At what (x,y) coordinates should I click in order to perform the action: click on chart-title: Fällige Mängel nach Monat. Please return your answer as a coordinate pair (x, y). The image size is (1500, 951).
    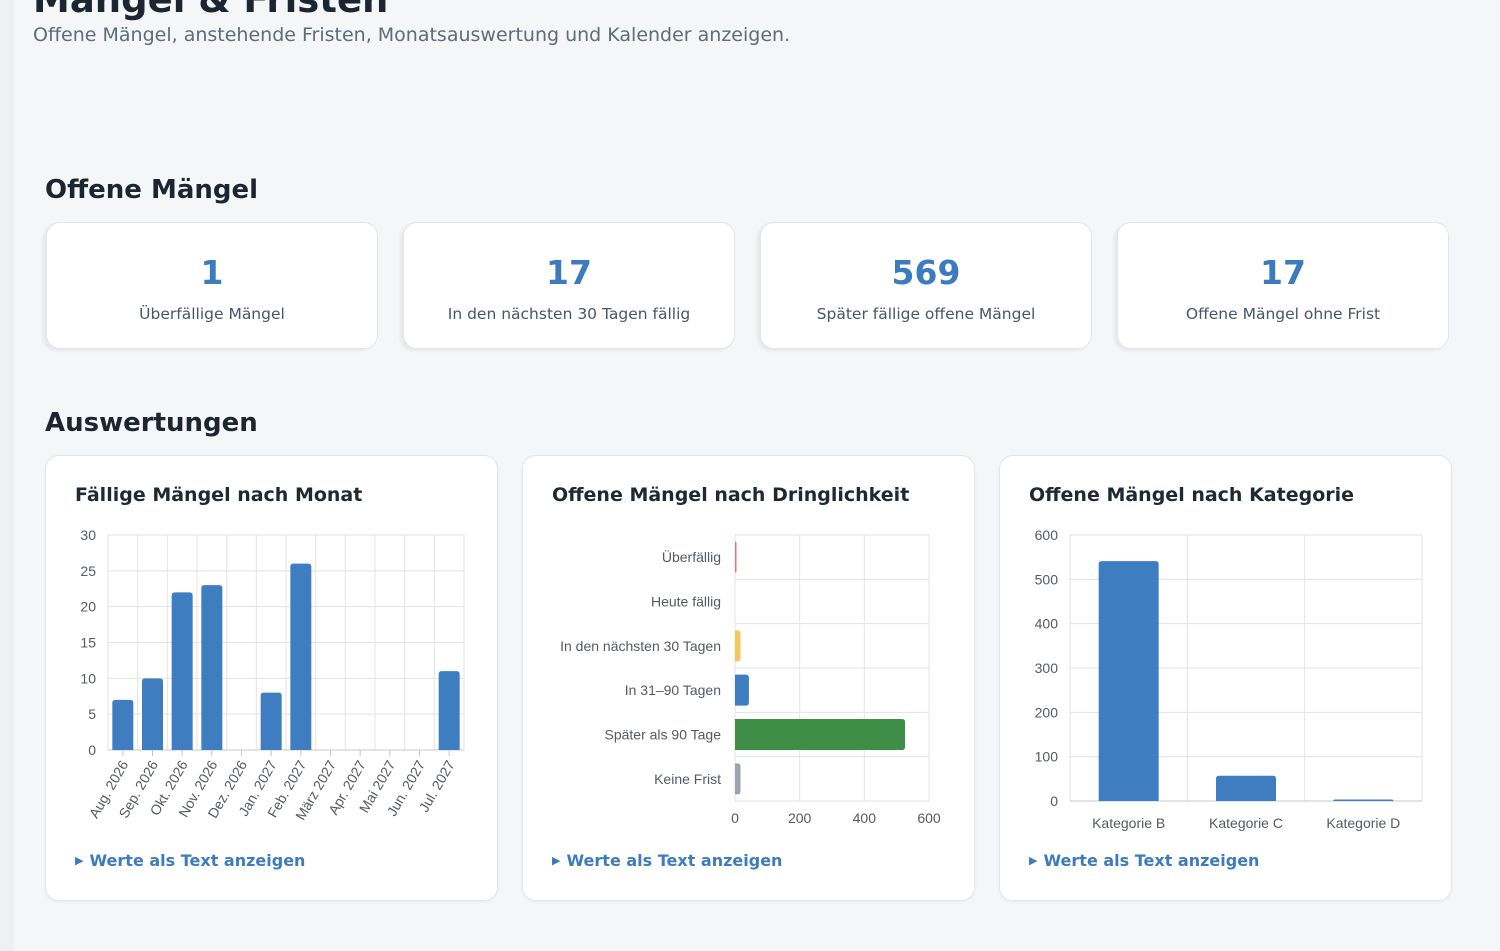
    Looking at the image, I should click on (219, 495).